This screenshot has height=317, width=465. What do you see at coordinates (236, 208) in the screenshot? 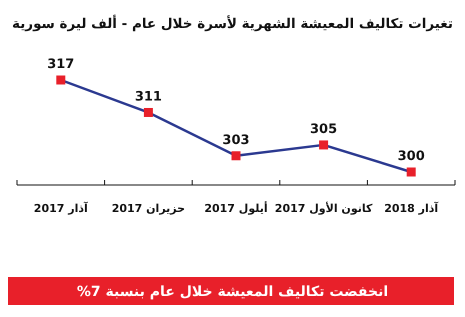
I see `x-tick-label: أيلول 2017` at bounding box center [236, 208].